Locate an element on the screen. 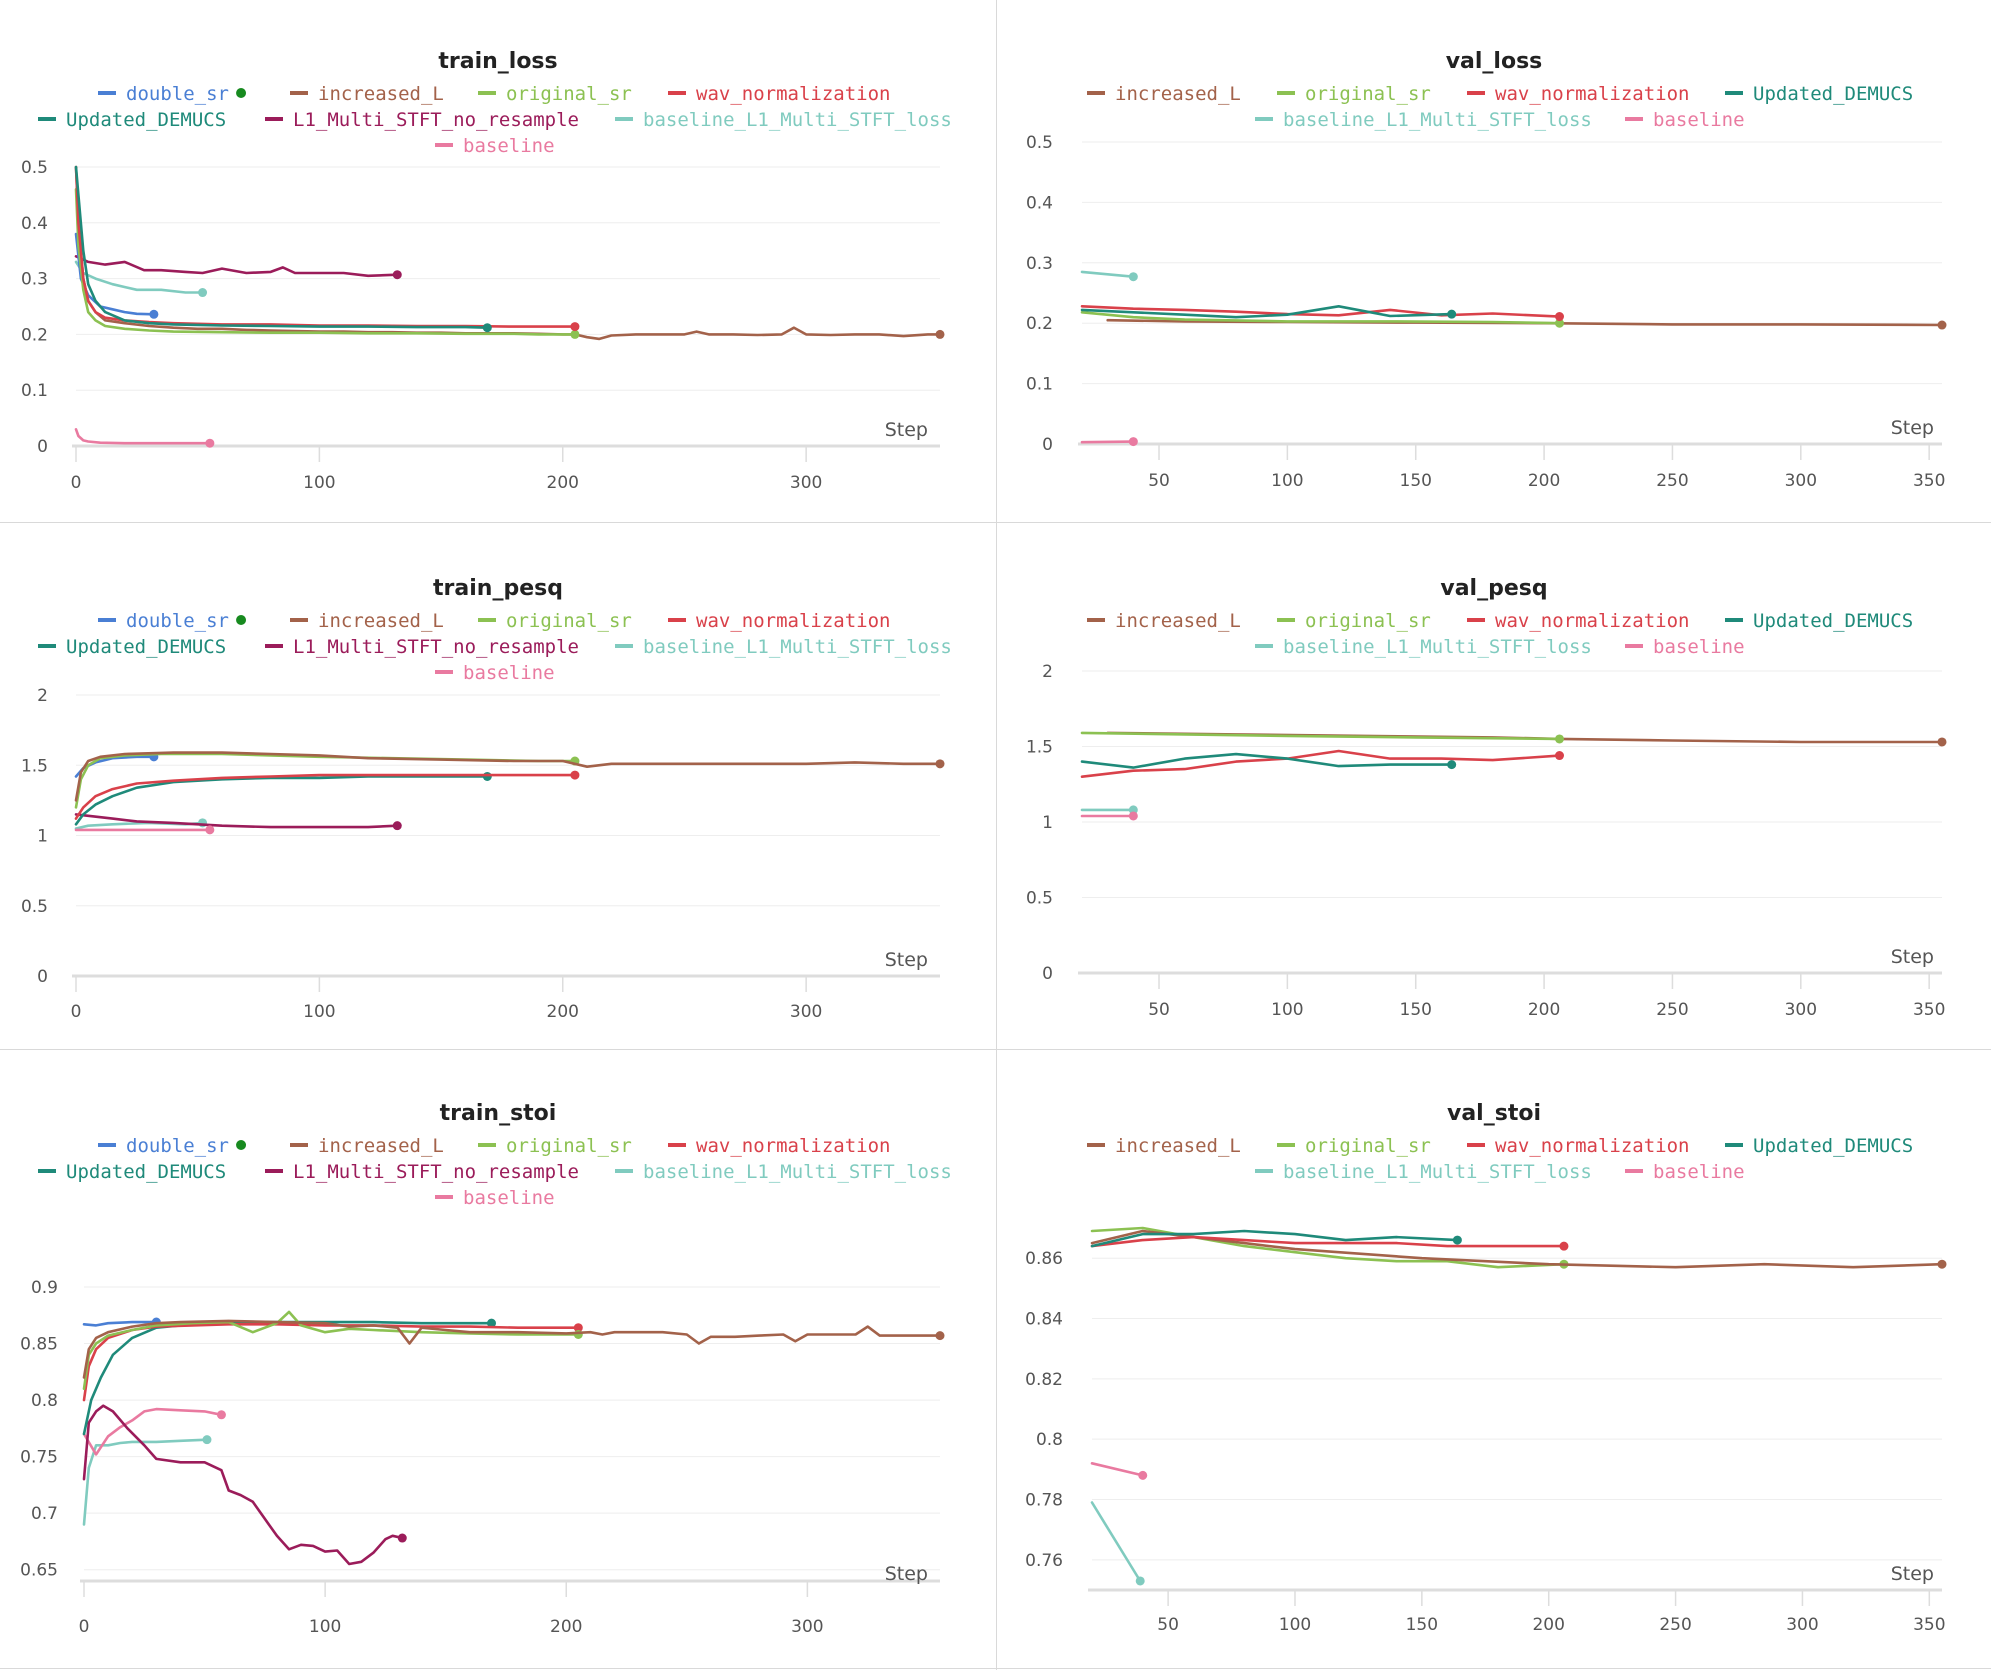 The image size is (1991, 1680). legend-label: double_sr is located at coordinates (177, 621).